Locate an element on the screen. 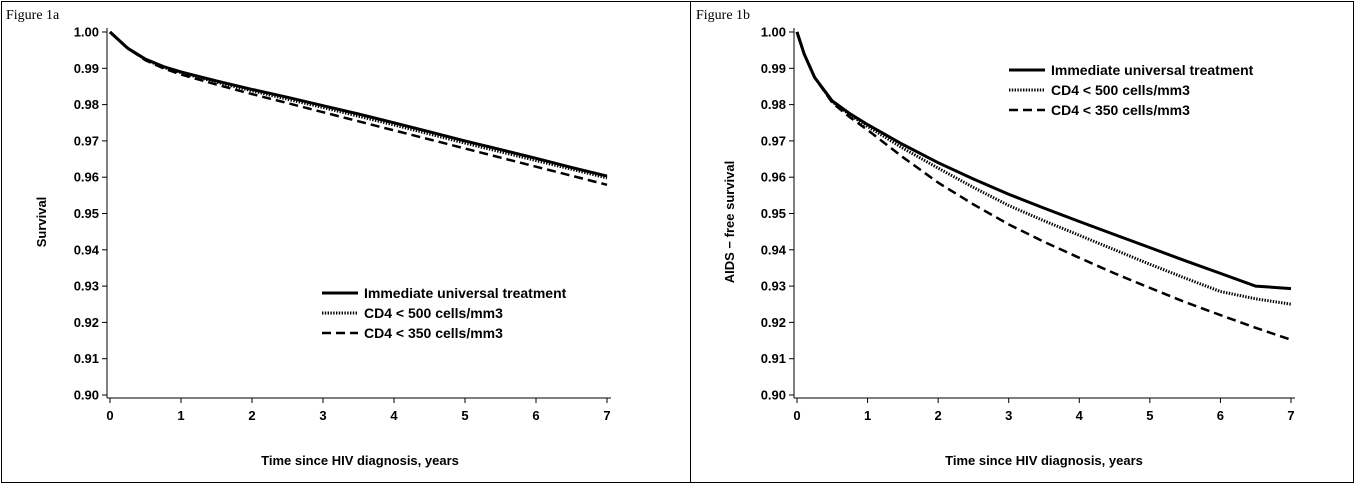  panel-title: Figure 1a is located at coordinates (33, 15).